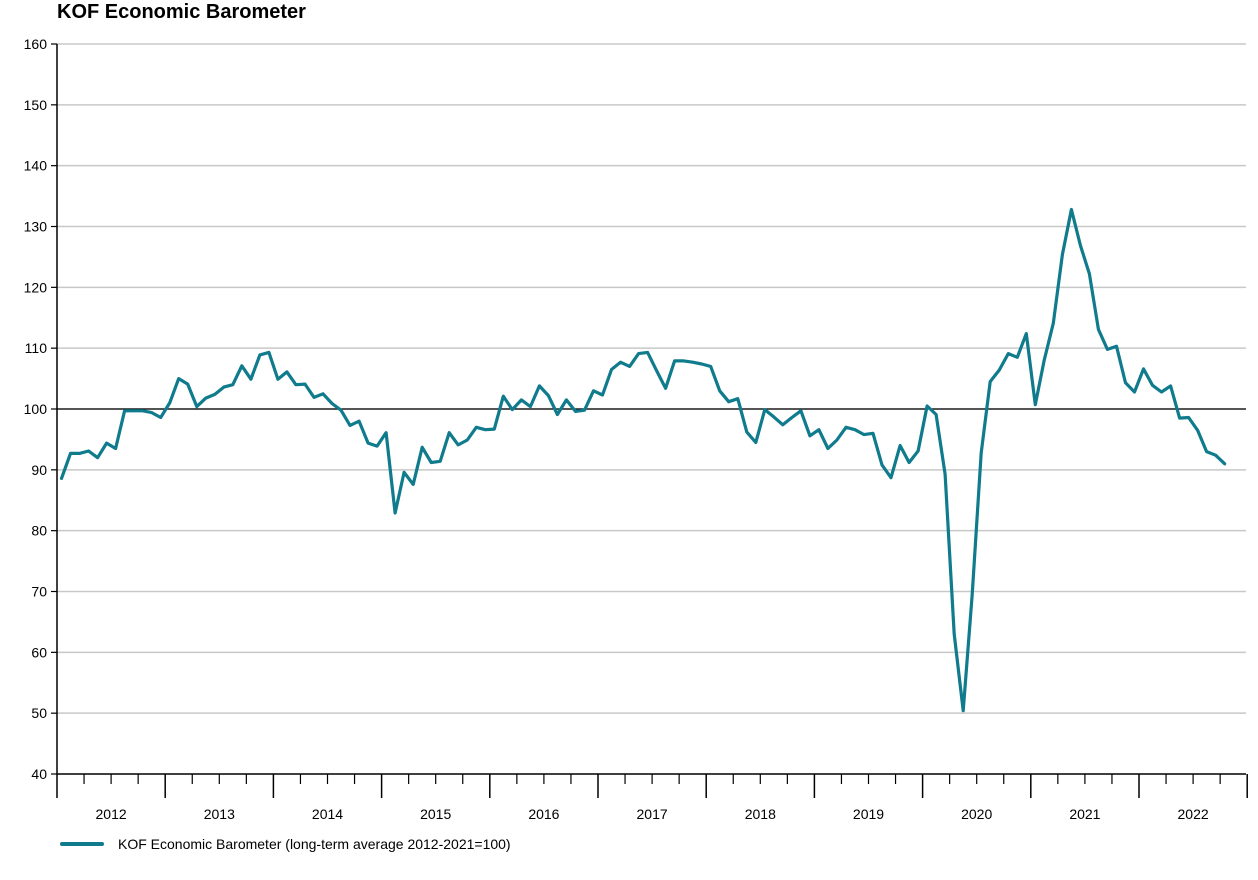  Describe the element at coordinates (760, 814) in the screenshot. I see `x-year-label: 2018` at that location.